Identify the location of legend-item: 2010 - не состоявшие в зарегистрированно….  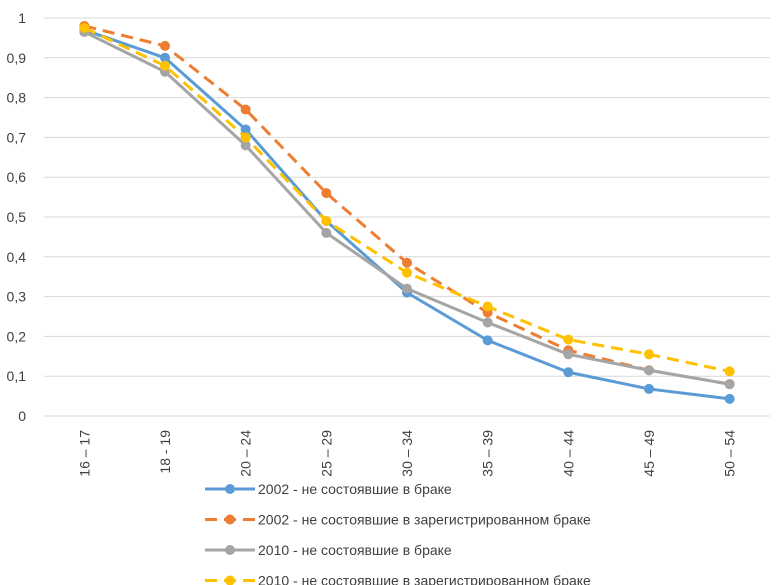
(398, 579).